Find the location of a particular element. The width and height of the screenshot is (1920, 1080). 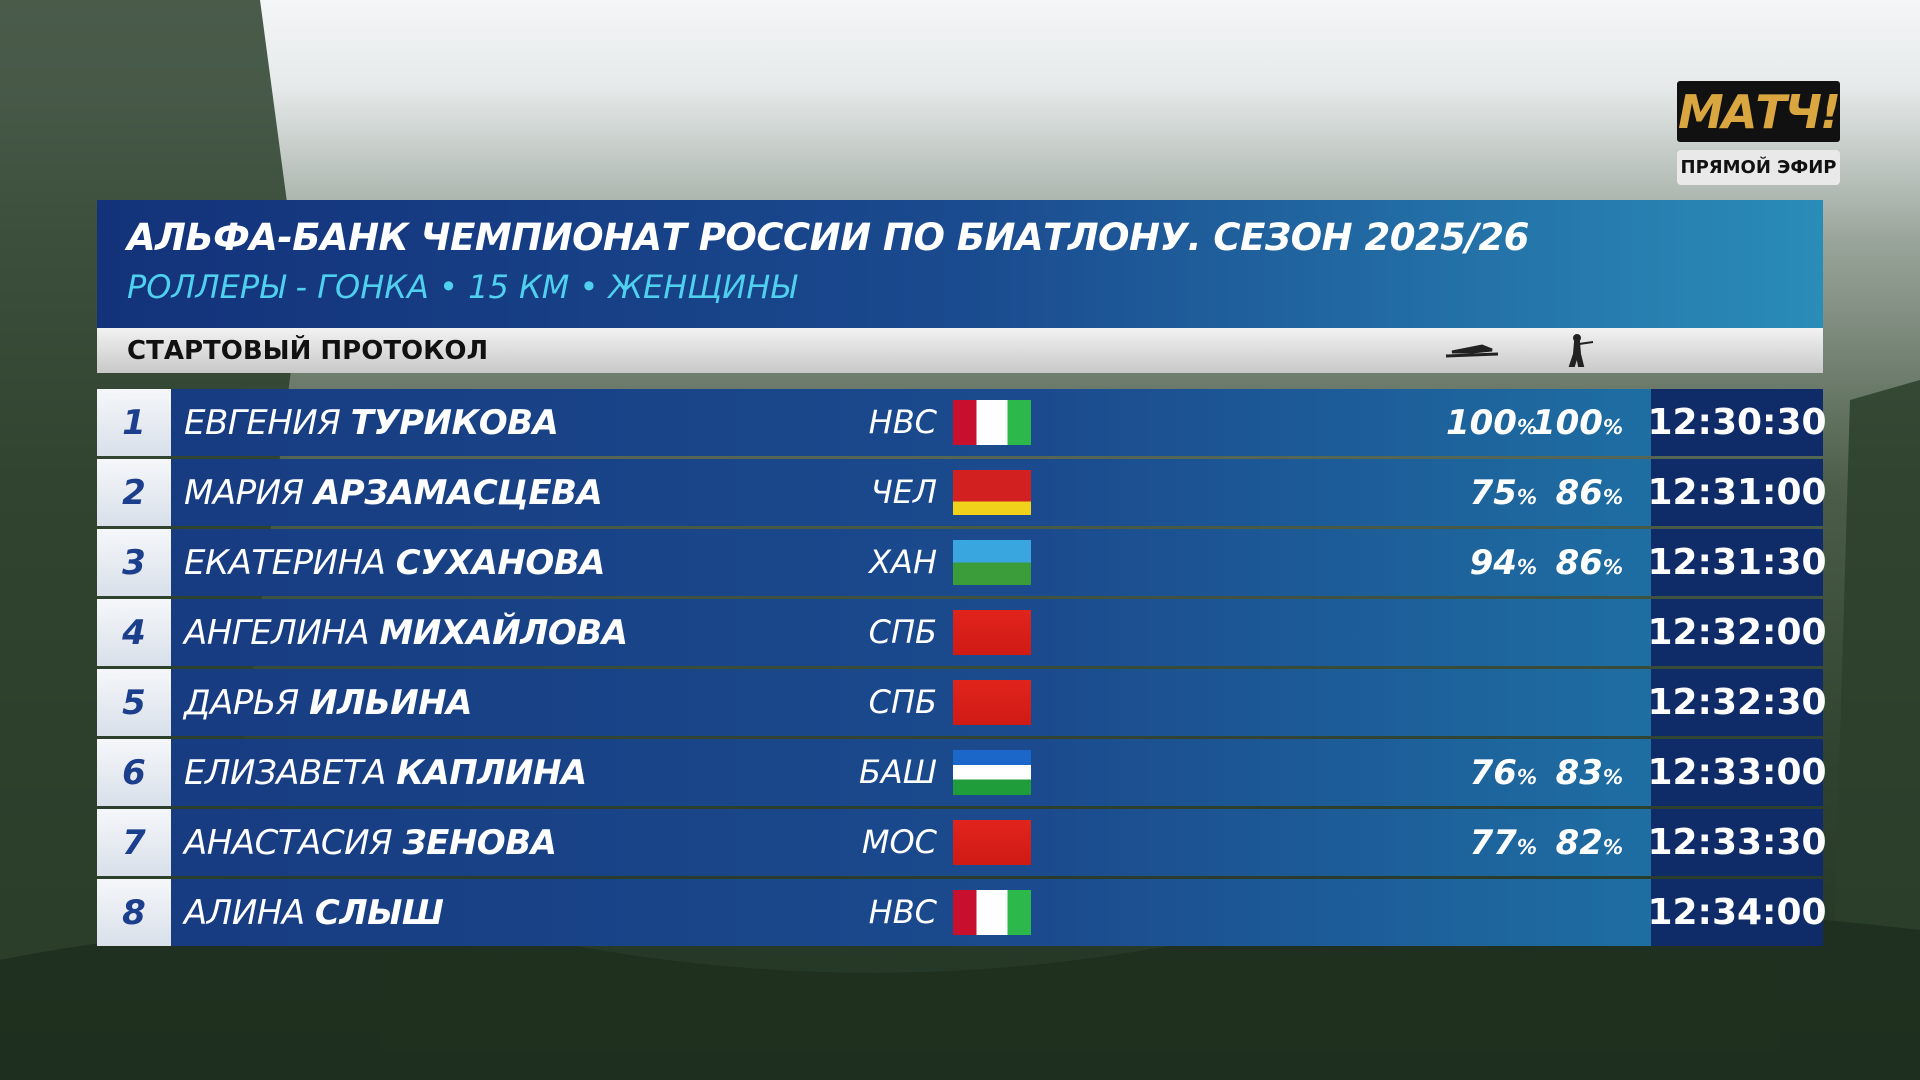

shooting-icon is located at coordinates (1581, 350).